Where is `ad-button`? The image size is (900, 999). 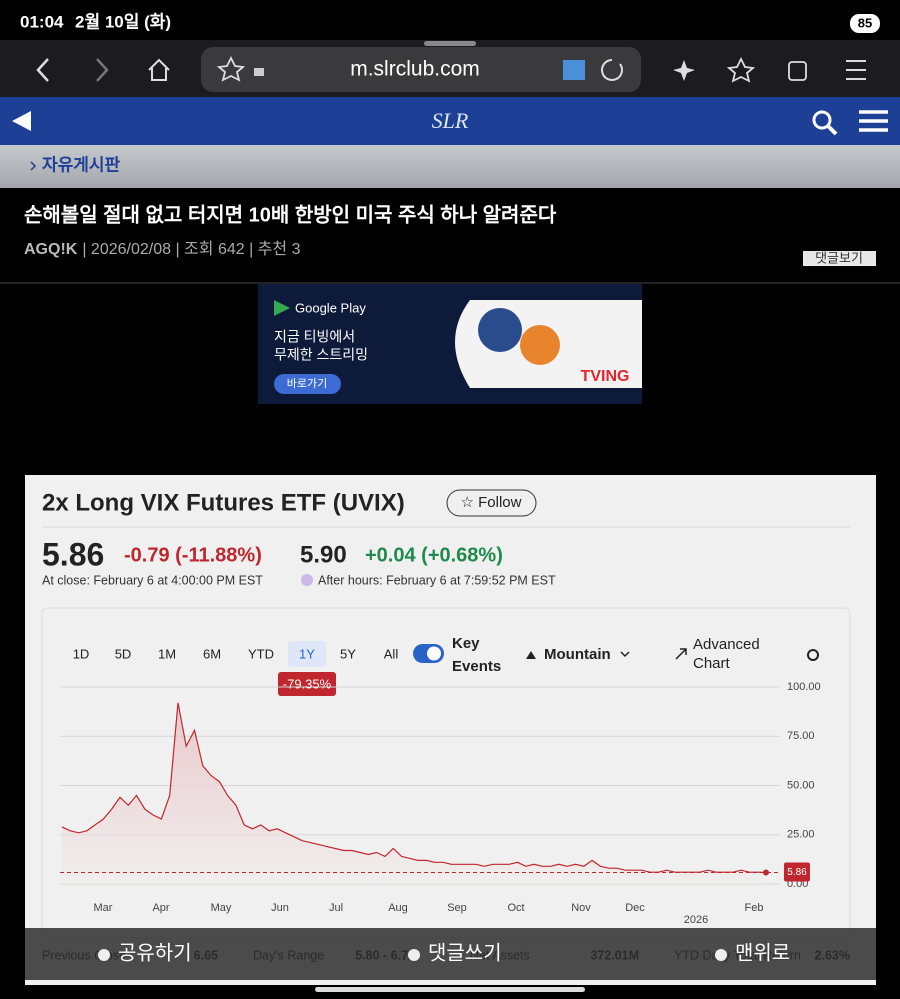
ad-button is located at coordinates (307, 384).